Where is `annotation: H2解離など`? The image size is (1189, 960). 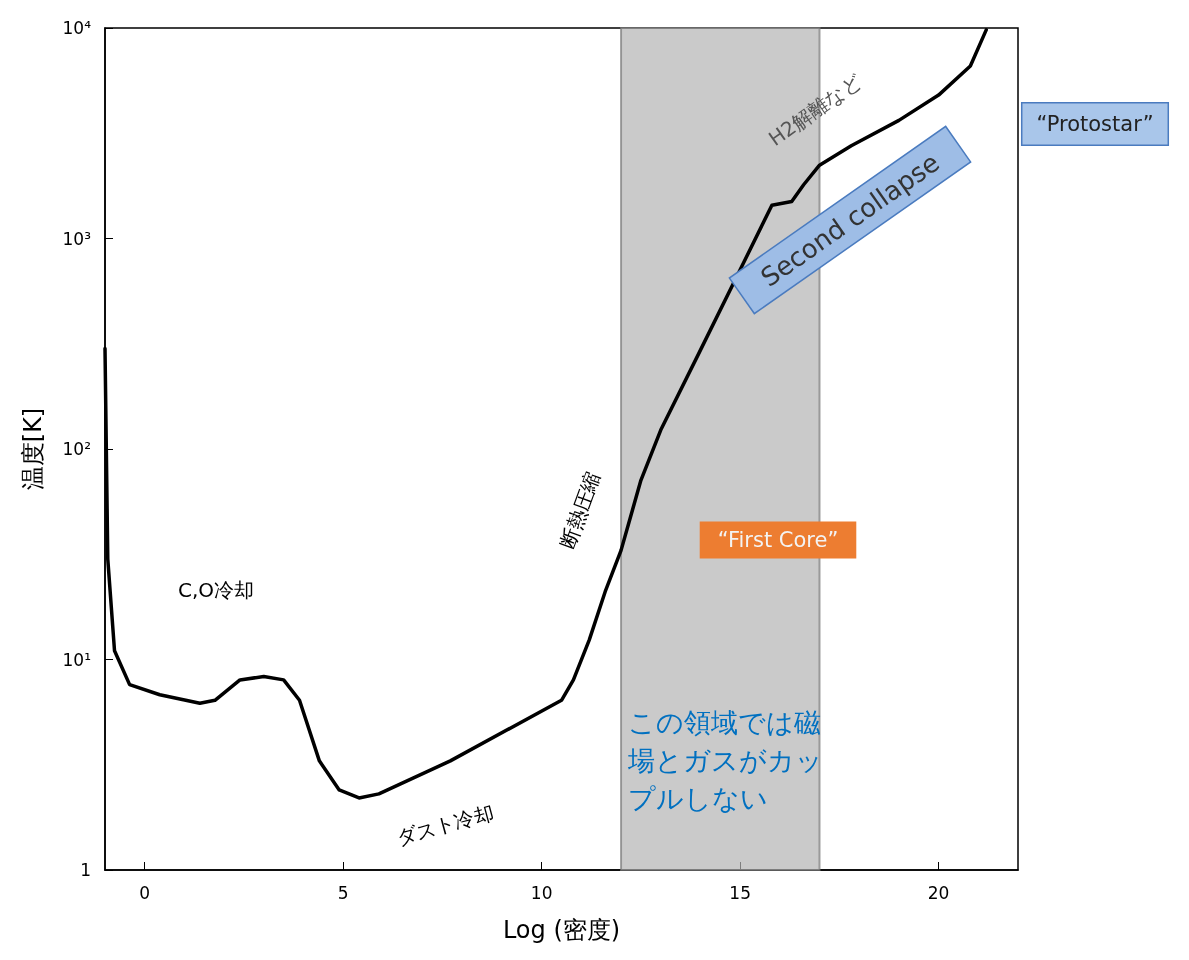
annotation: H2解離など is located at coordinates (815, 110).